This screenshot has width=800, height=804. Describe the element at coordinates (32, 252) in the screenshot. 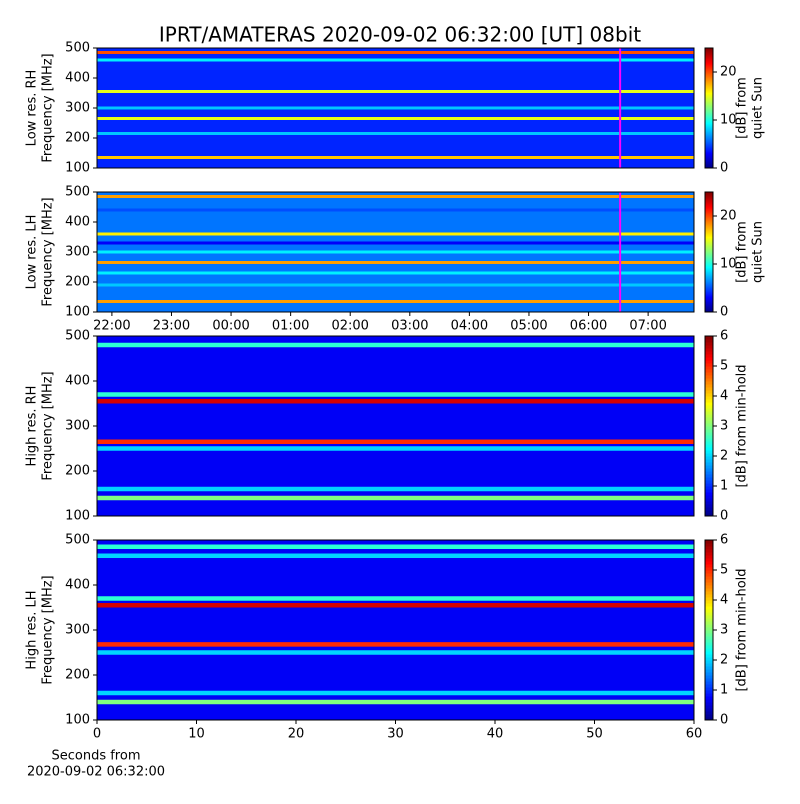

I see `y-axis-label: Low res. LH` at that location.